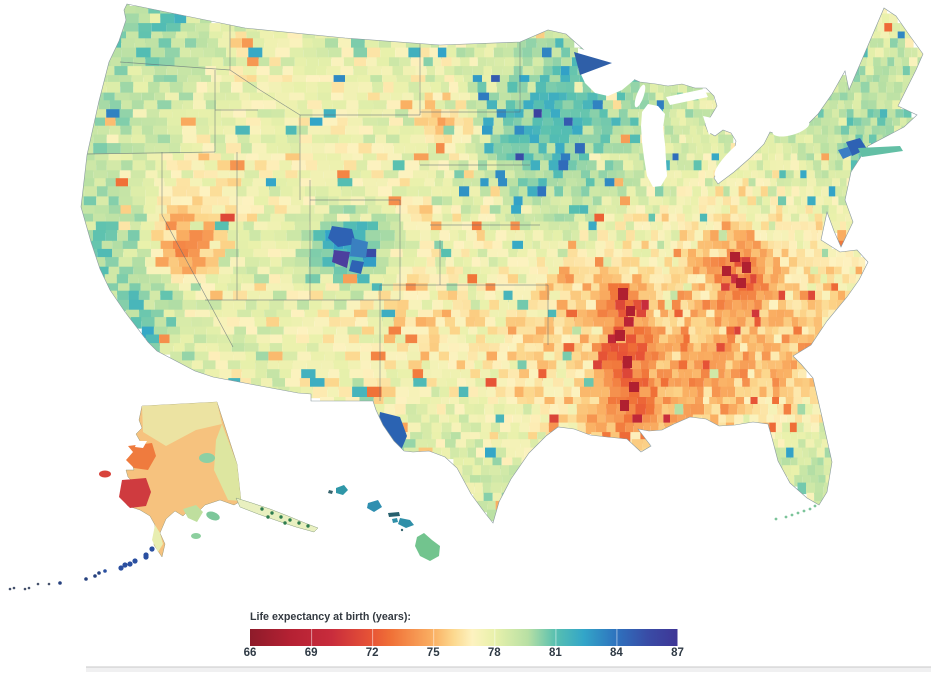 The width and height of the screenshot is (931, 677). I want to click on svg-text: 81, so click(555, 653).